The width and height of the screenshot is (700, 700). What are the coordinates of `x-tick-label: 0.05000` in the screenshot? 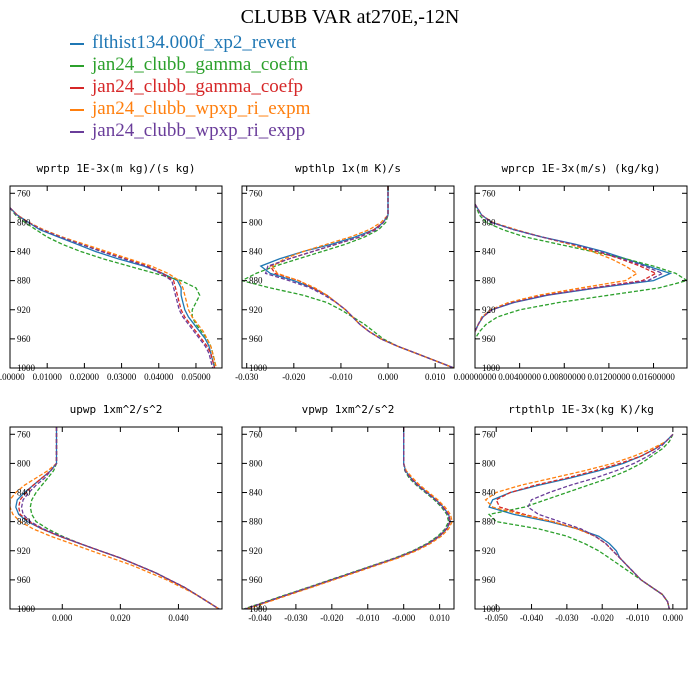 It's located at (196, 377).